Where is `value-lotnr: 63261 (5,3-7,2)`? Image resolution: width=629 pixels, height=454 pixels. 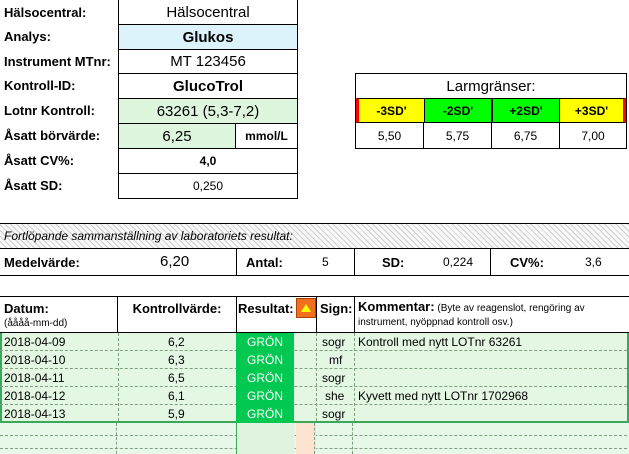
value-lotnr: 63261 (5,3-7,2) is located at coordinates (208, 111).